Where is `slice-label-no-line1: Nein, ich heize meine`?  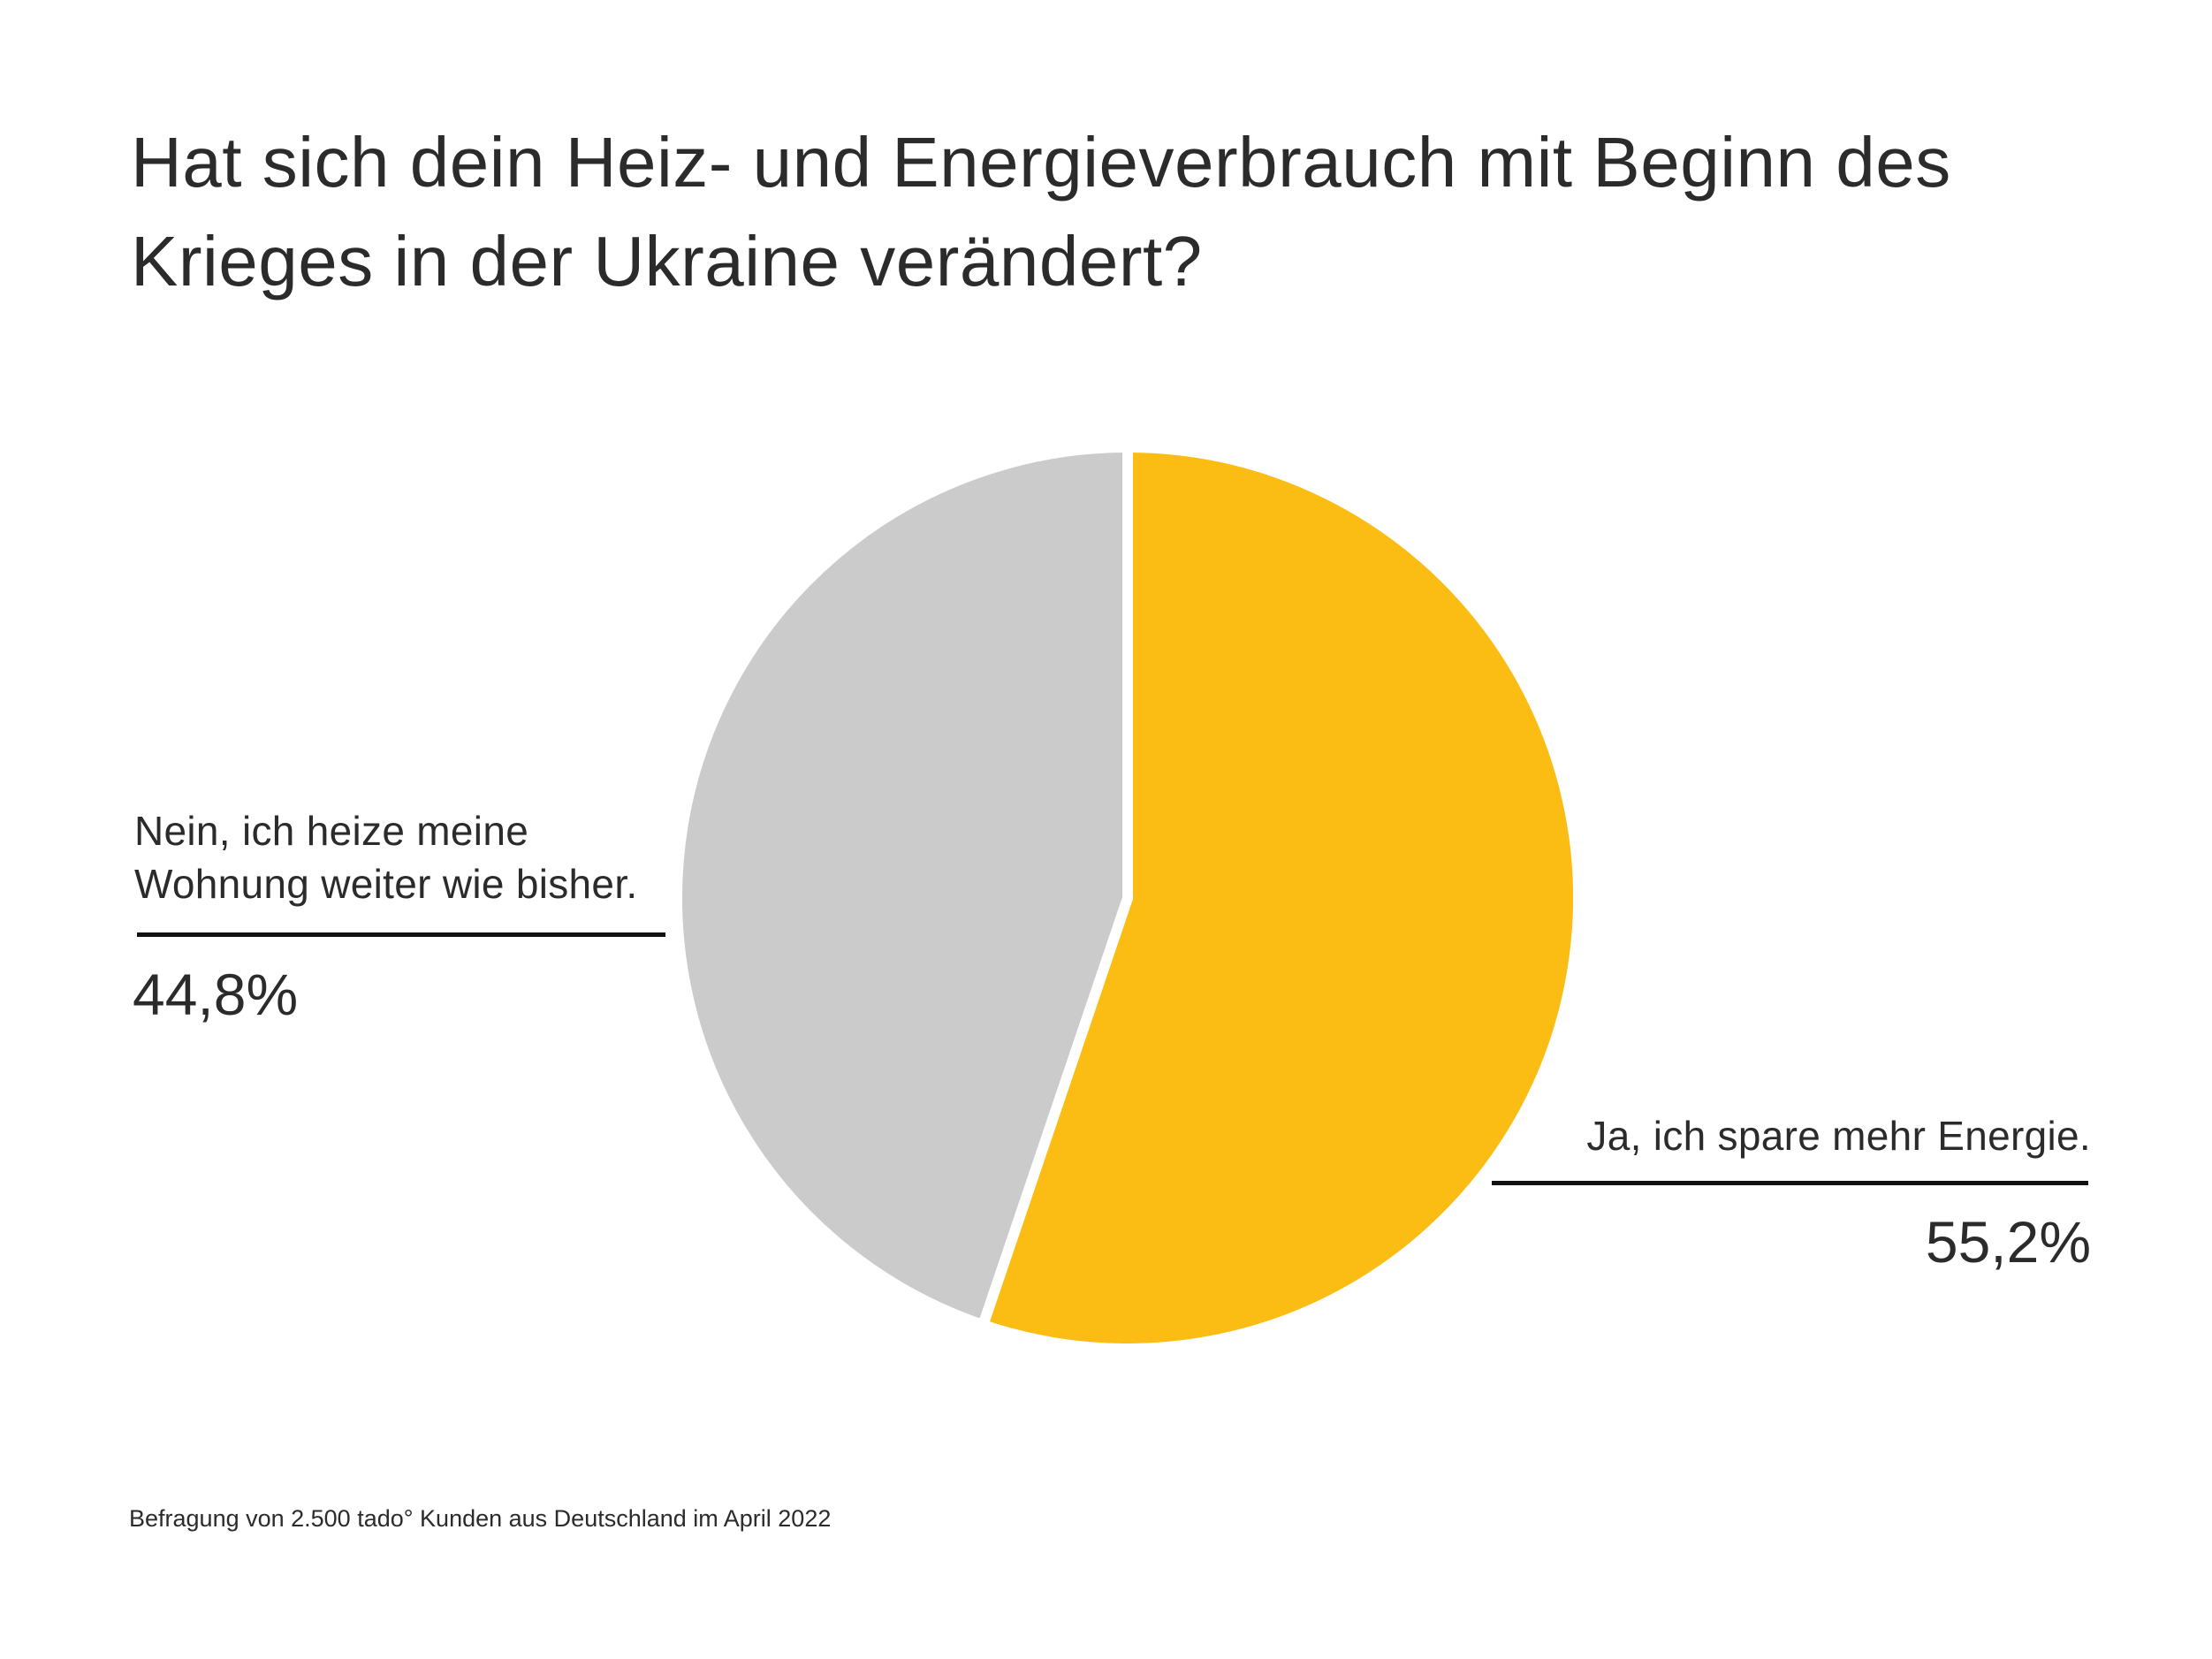 slice-label-no-line1: Nein, ich heize meine is located at coordinates (331, 831).